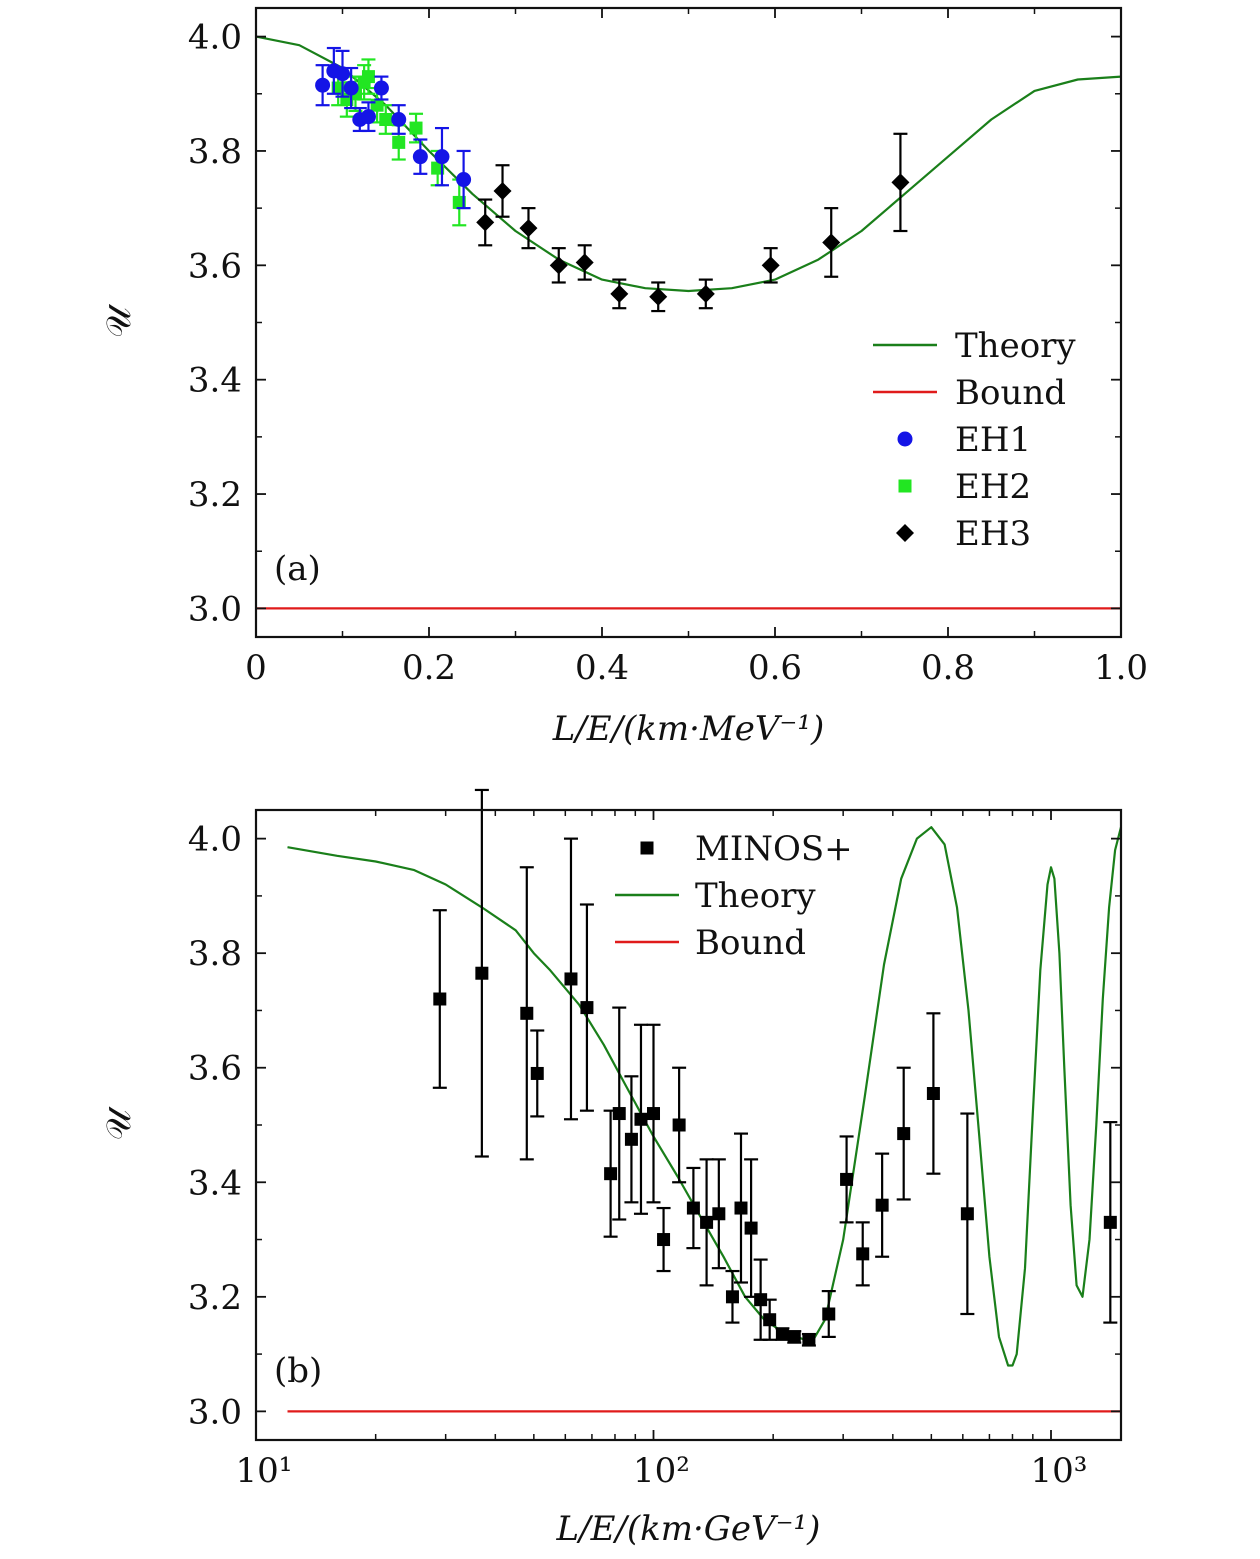  I want to click on x-tick-label: 0.4, so click(602, 668).